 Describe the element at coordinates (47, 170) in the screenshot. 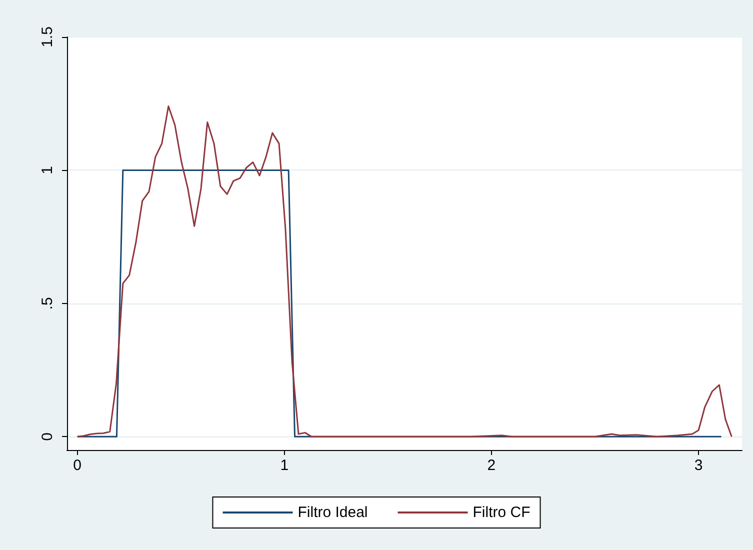

I see `y-tick-label: 1` at that location.